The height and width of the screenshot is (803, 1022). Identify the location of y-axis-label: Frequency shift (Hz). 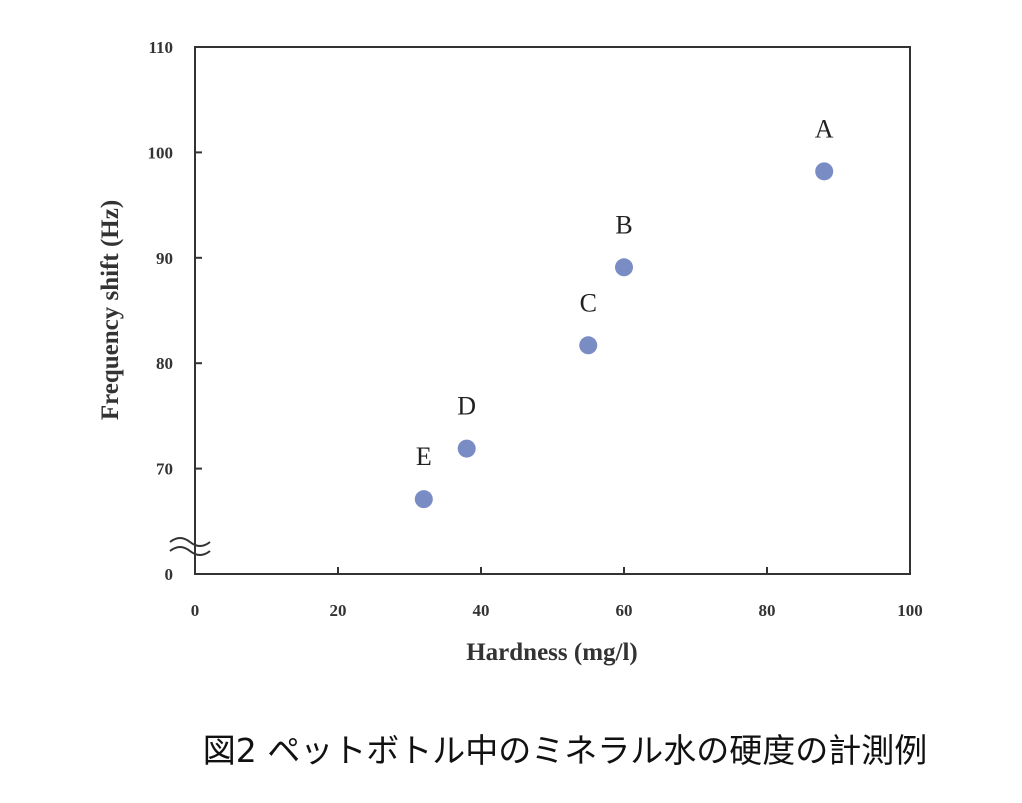
(110, 310).